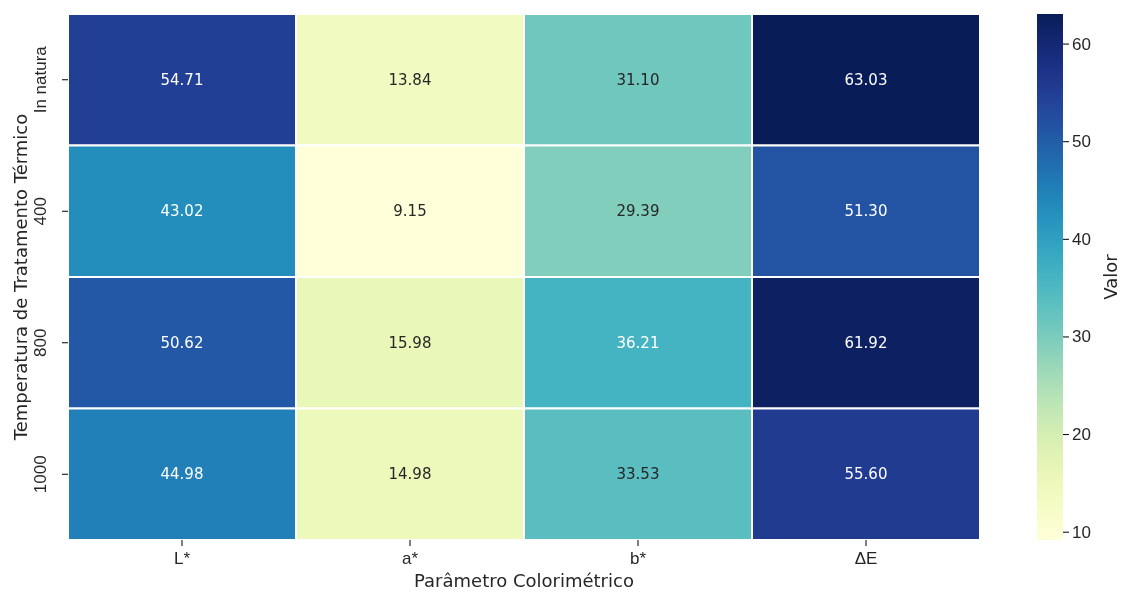  I want to click on color-bar-label: 60, so click(1081, 44).